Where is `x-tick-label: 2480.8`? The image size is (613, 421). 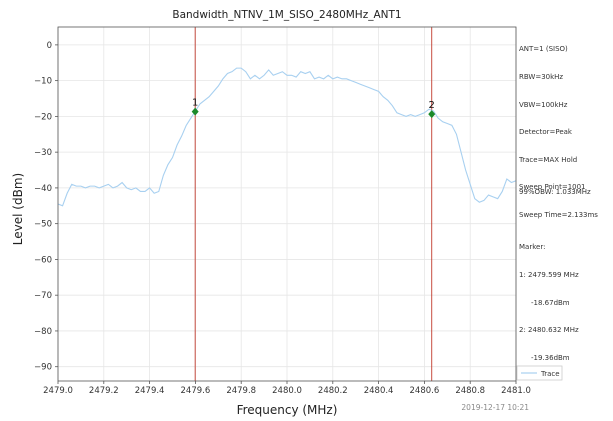
x-tick-label: 2480.8 is located at coordinates (470, 391).